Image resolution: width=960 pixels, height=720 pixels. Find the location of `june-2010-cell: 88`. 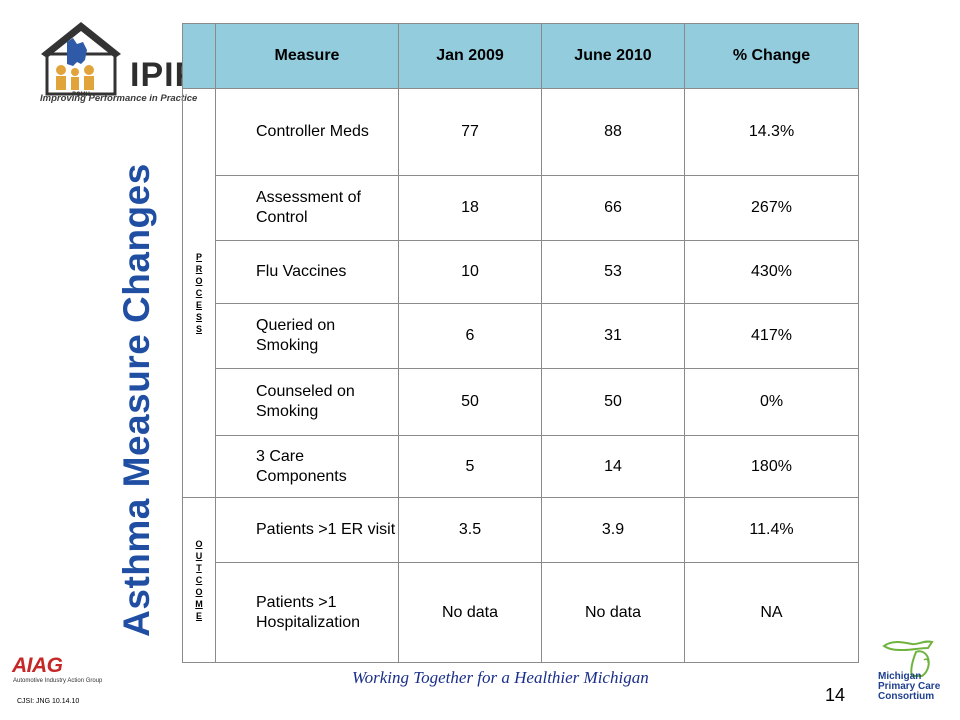

june-2010-cell: 88 is located at coordinates (613, 132).